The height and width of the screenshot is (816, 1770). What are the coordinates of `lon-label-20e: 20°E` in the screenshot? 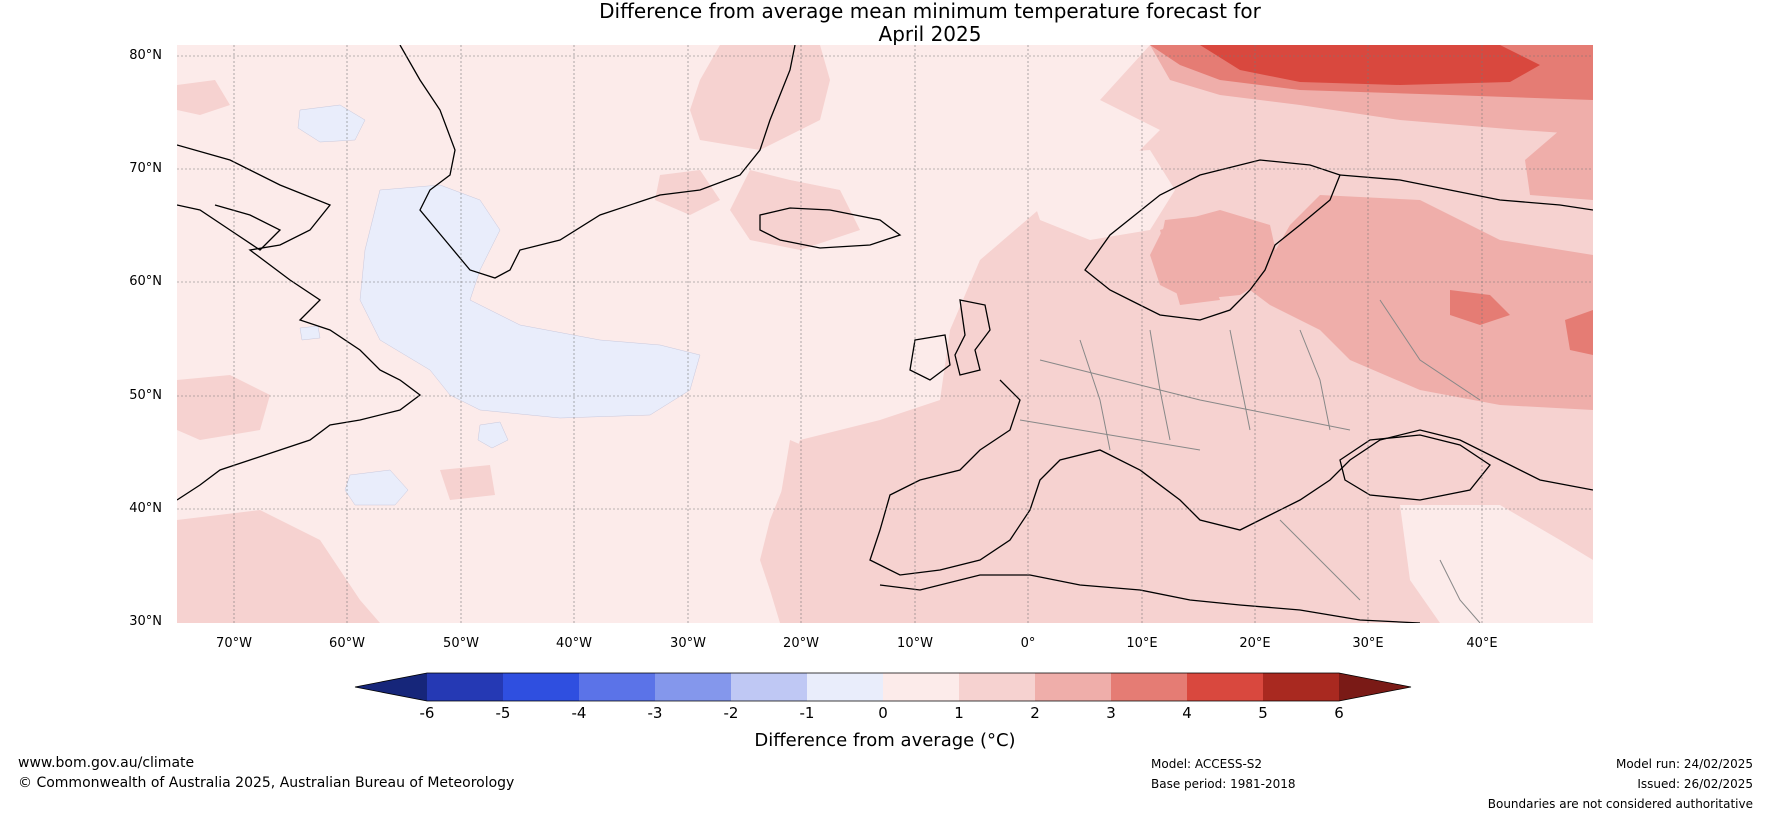 It's located at (1255, 643).